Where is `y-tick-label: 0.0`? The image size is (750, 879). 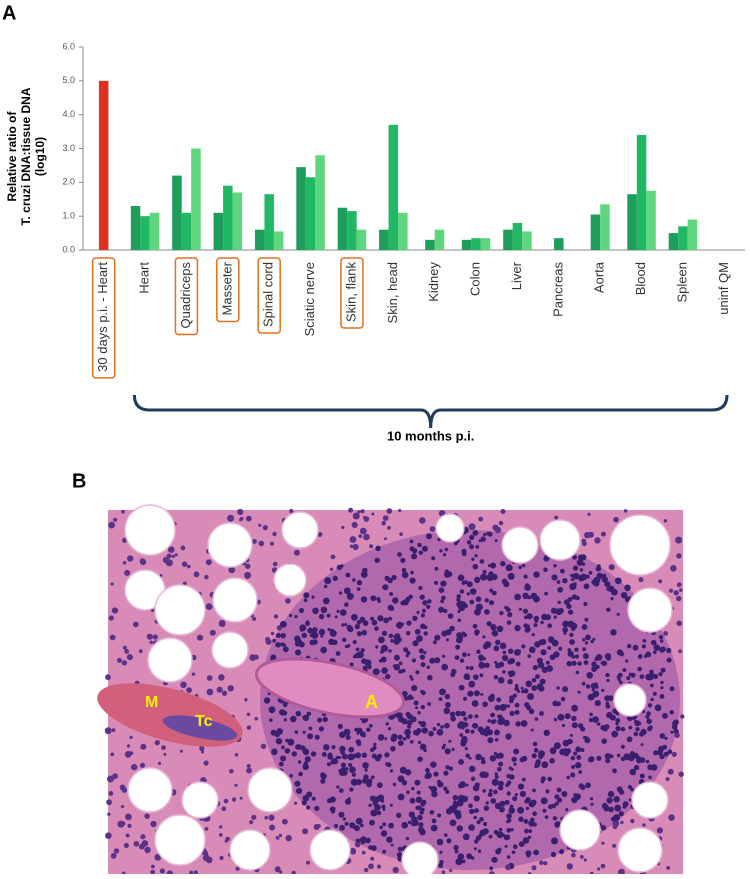 y-tick-label: 0.0 is located at coordinates (68, 249).